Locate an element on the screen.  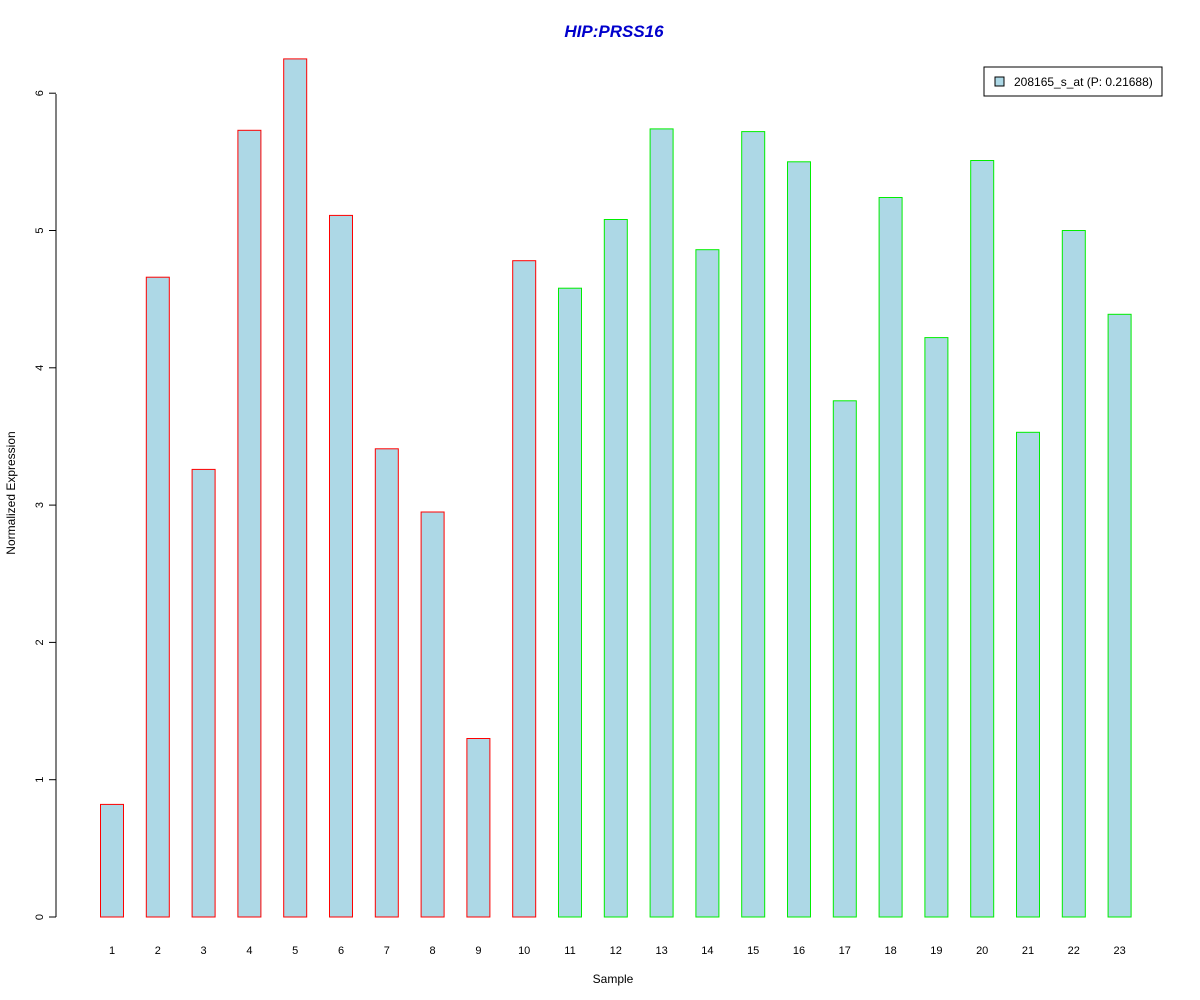
x-tick-label: 18 is located at coordinates (890, 951).